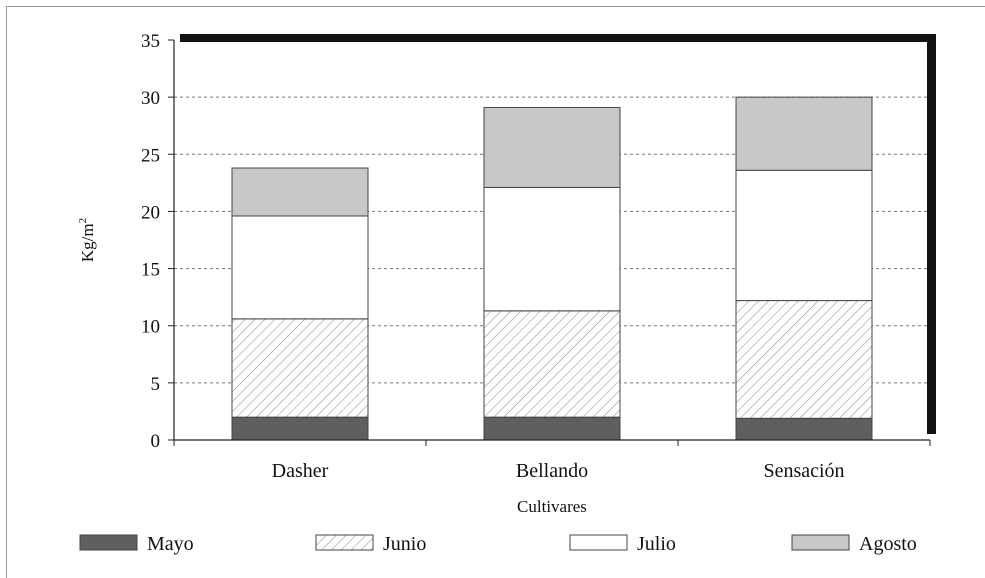  Describe the element at coordinates (150, 327) in the screenshot. I see `y-tick-label: 10` at that location.